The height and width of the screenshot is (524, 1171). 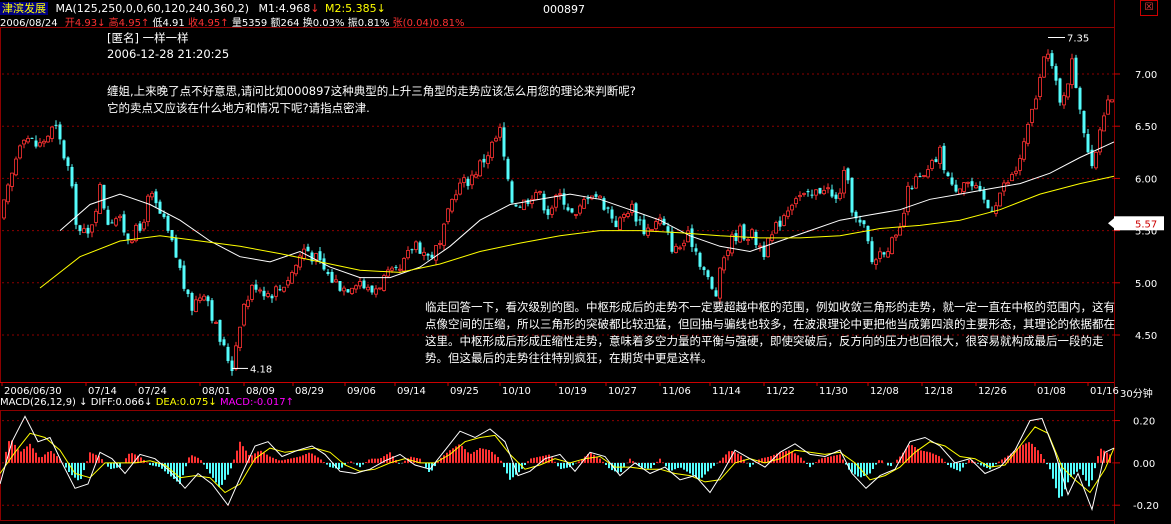 I want to click on macd-name: MACD, so click(x=15, y=402).